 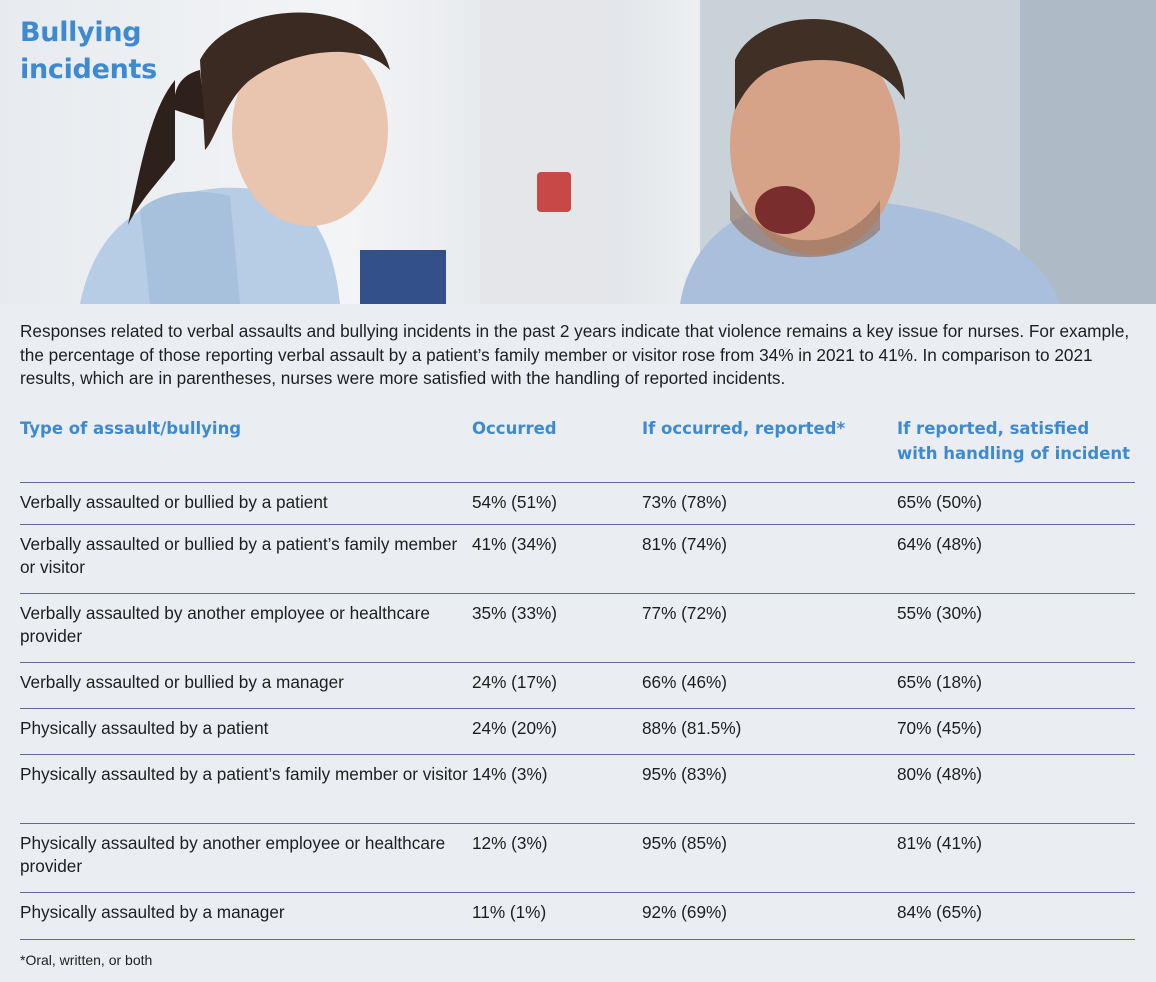 I want to click on cell-reported: 95% (83%), so click(x=685, y=774).